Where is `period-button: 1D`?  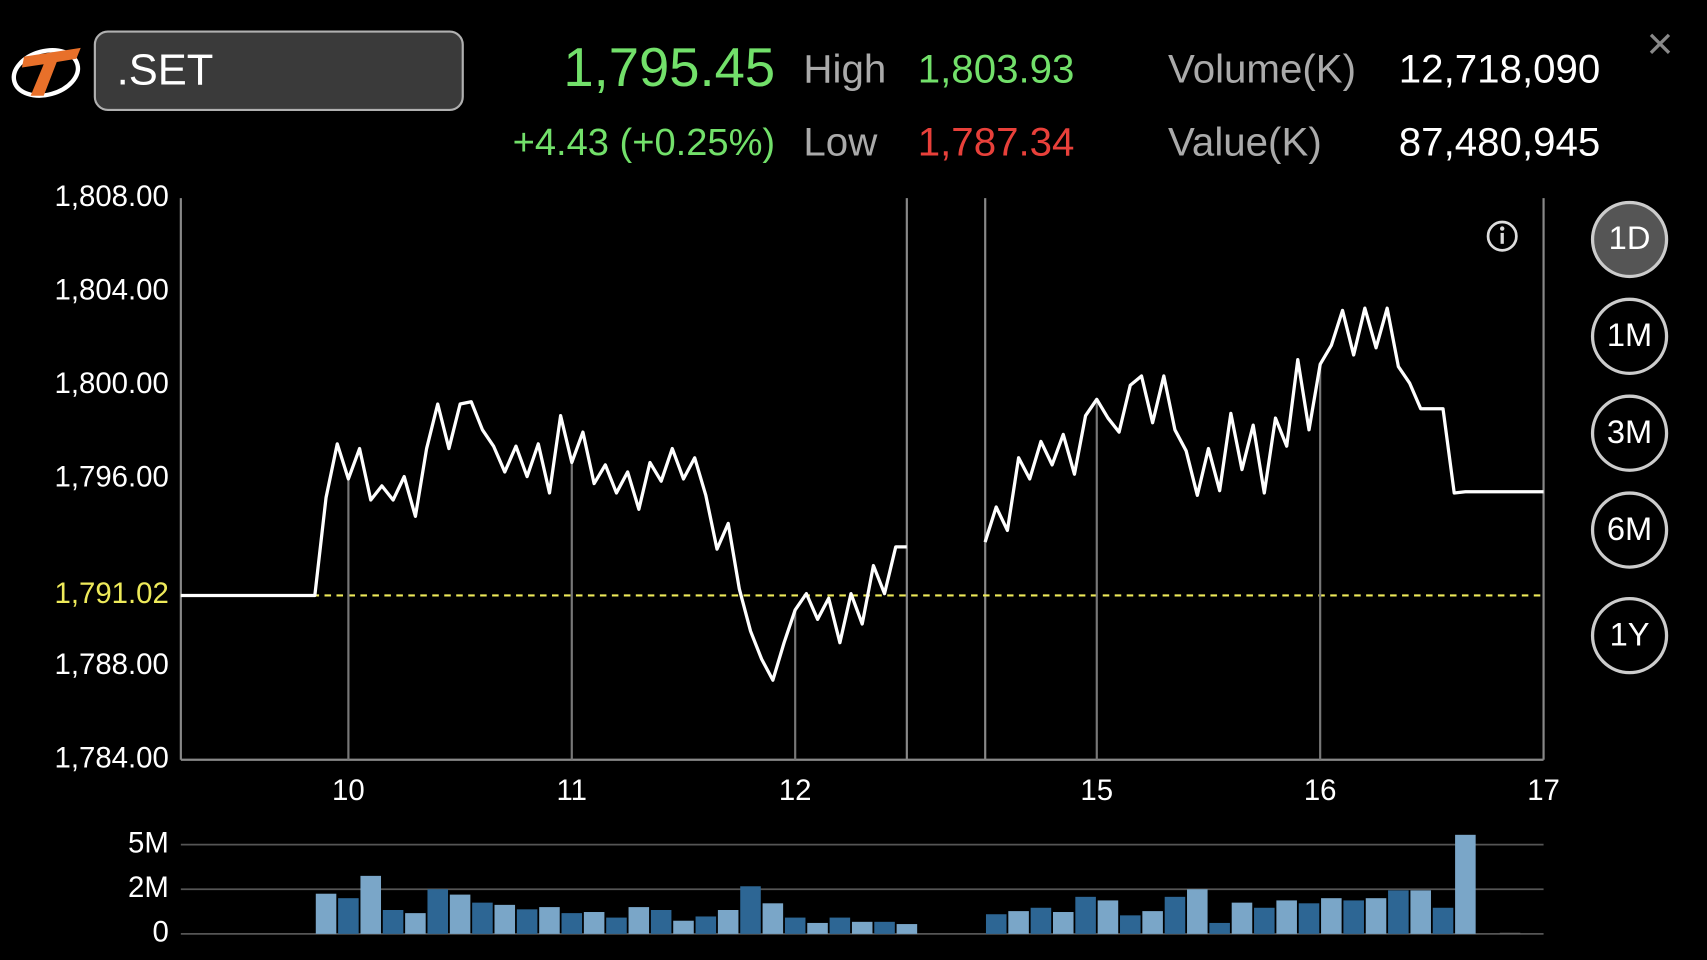
period-button: 1D is located at coordinates (1629, 239).